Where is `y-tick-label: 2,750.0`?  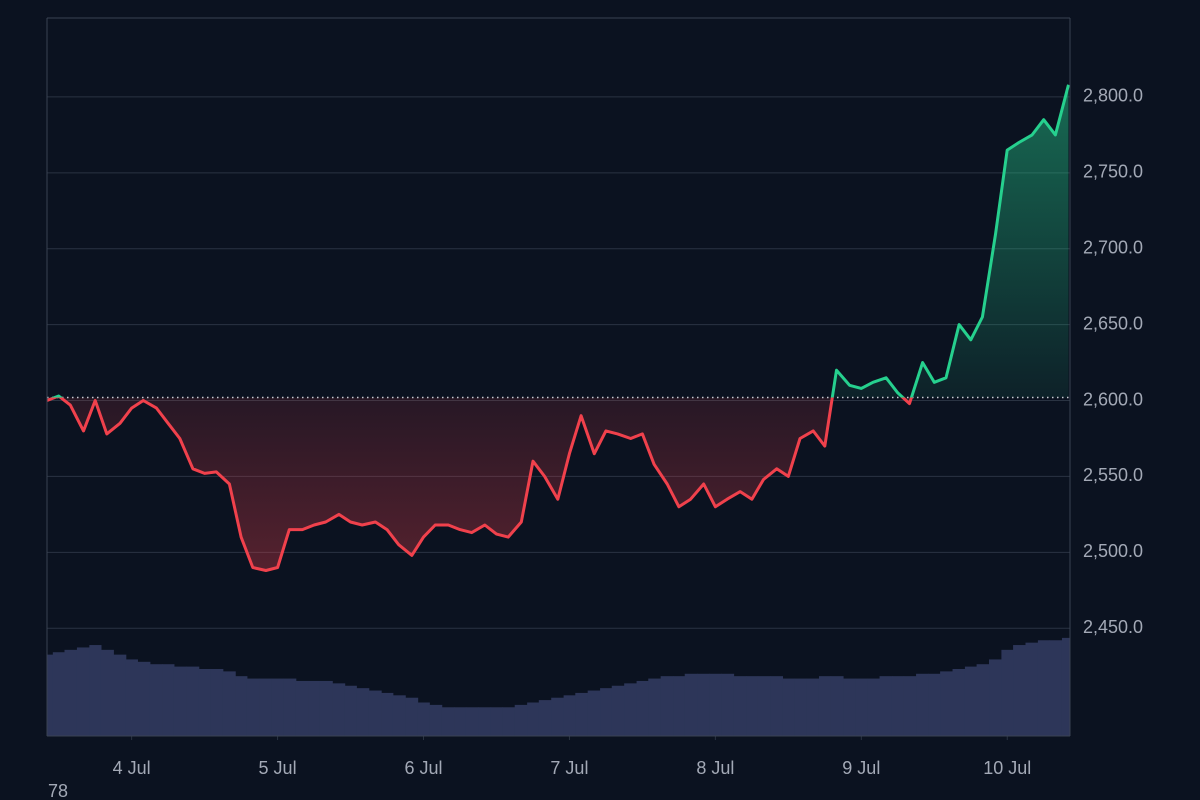
y-tick-label: 2,750.0 is located at coordinates (1113, 172).